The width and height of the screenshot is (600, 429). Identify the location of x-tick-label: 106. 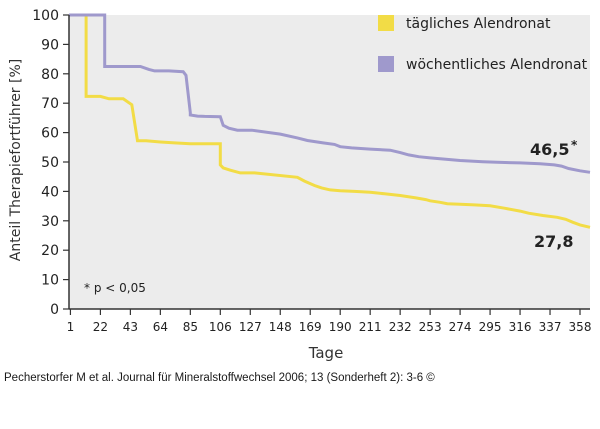
(220, 327).